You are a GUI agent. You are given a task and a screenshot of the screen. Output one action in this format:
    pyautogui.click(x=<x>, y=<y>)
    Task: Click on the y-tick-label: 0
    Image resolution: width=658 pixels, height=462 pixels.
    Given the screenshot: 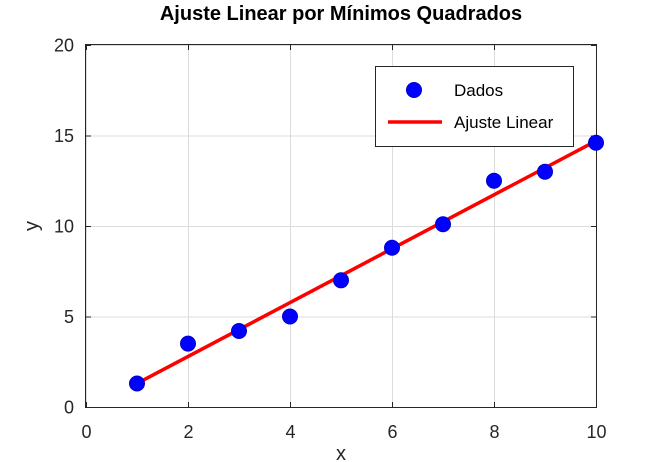 What is the action you would take?
    pyautogui.click(x=69, y=408)
    